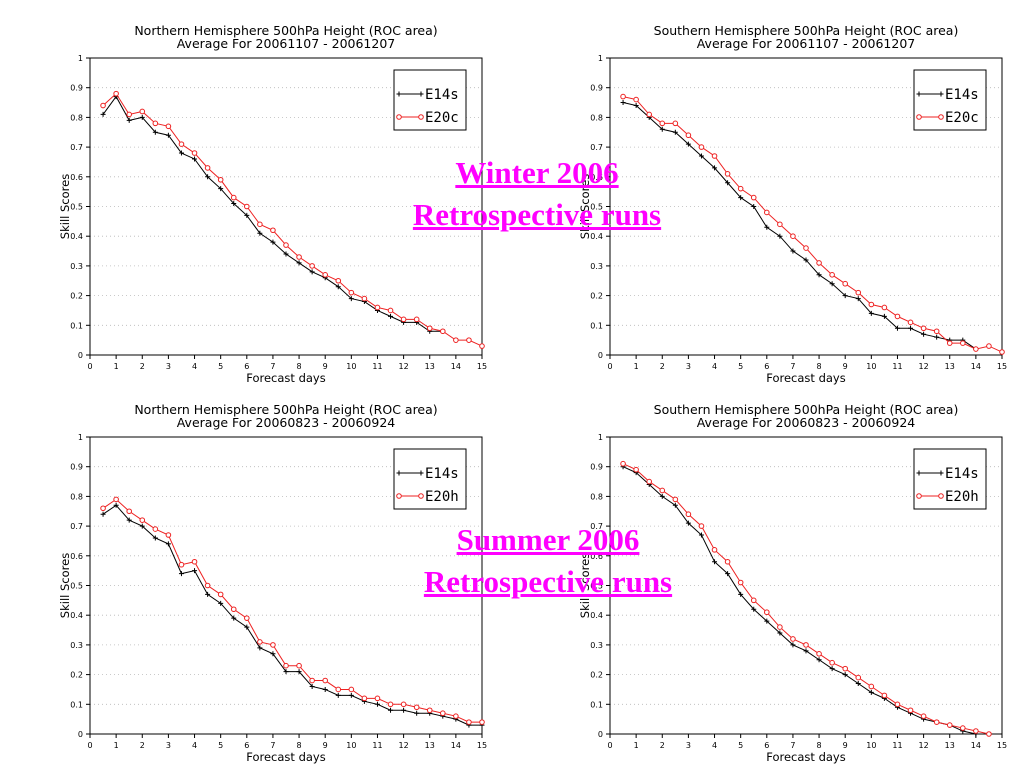  What do you see at coordinates (950, 366) in the screenshot?
I see `x-tick-label: 13` at bounding box center [950, 366].